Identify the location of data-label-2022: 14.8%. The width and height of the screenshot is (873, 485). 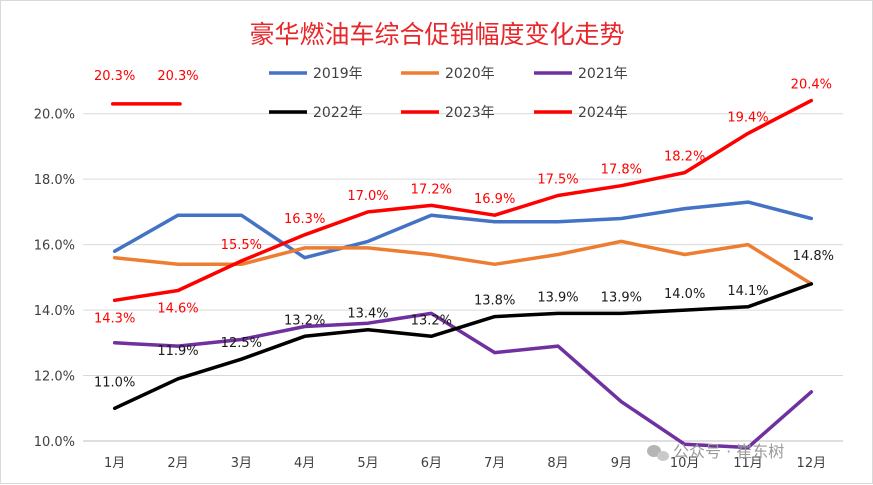
(813, 256).